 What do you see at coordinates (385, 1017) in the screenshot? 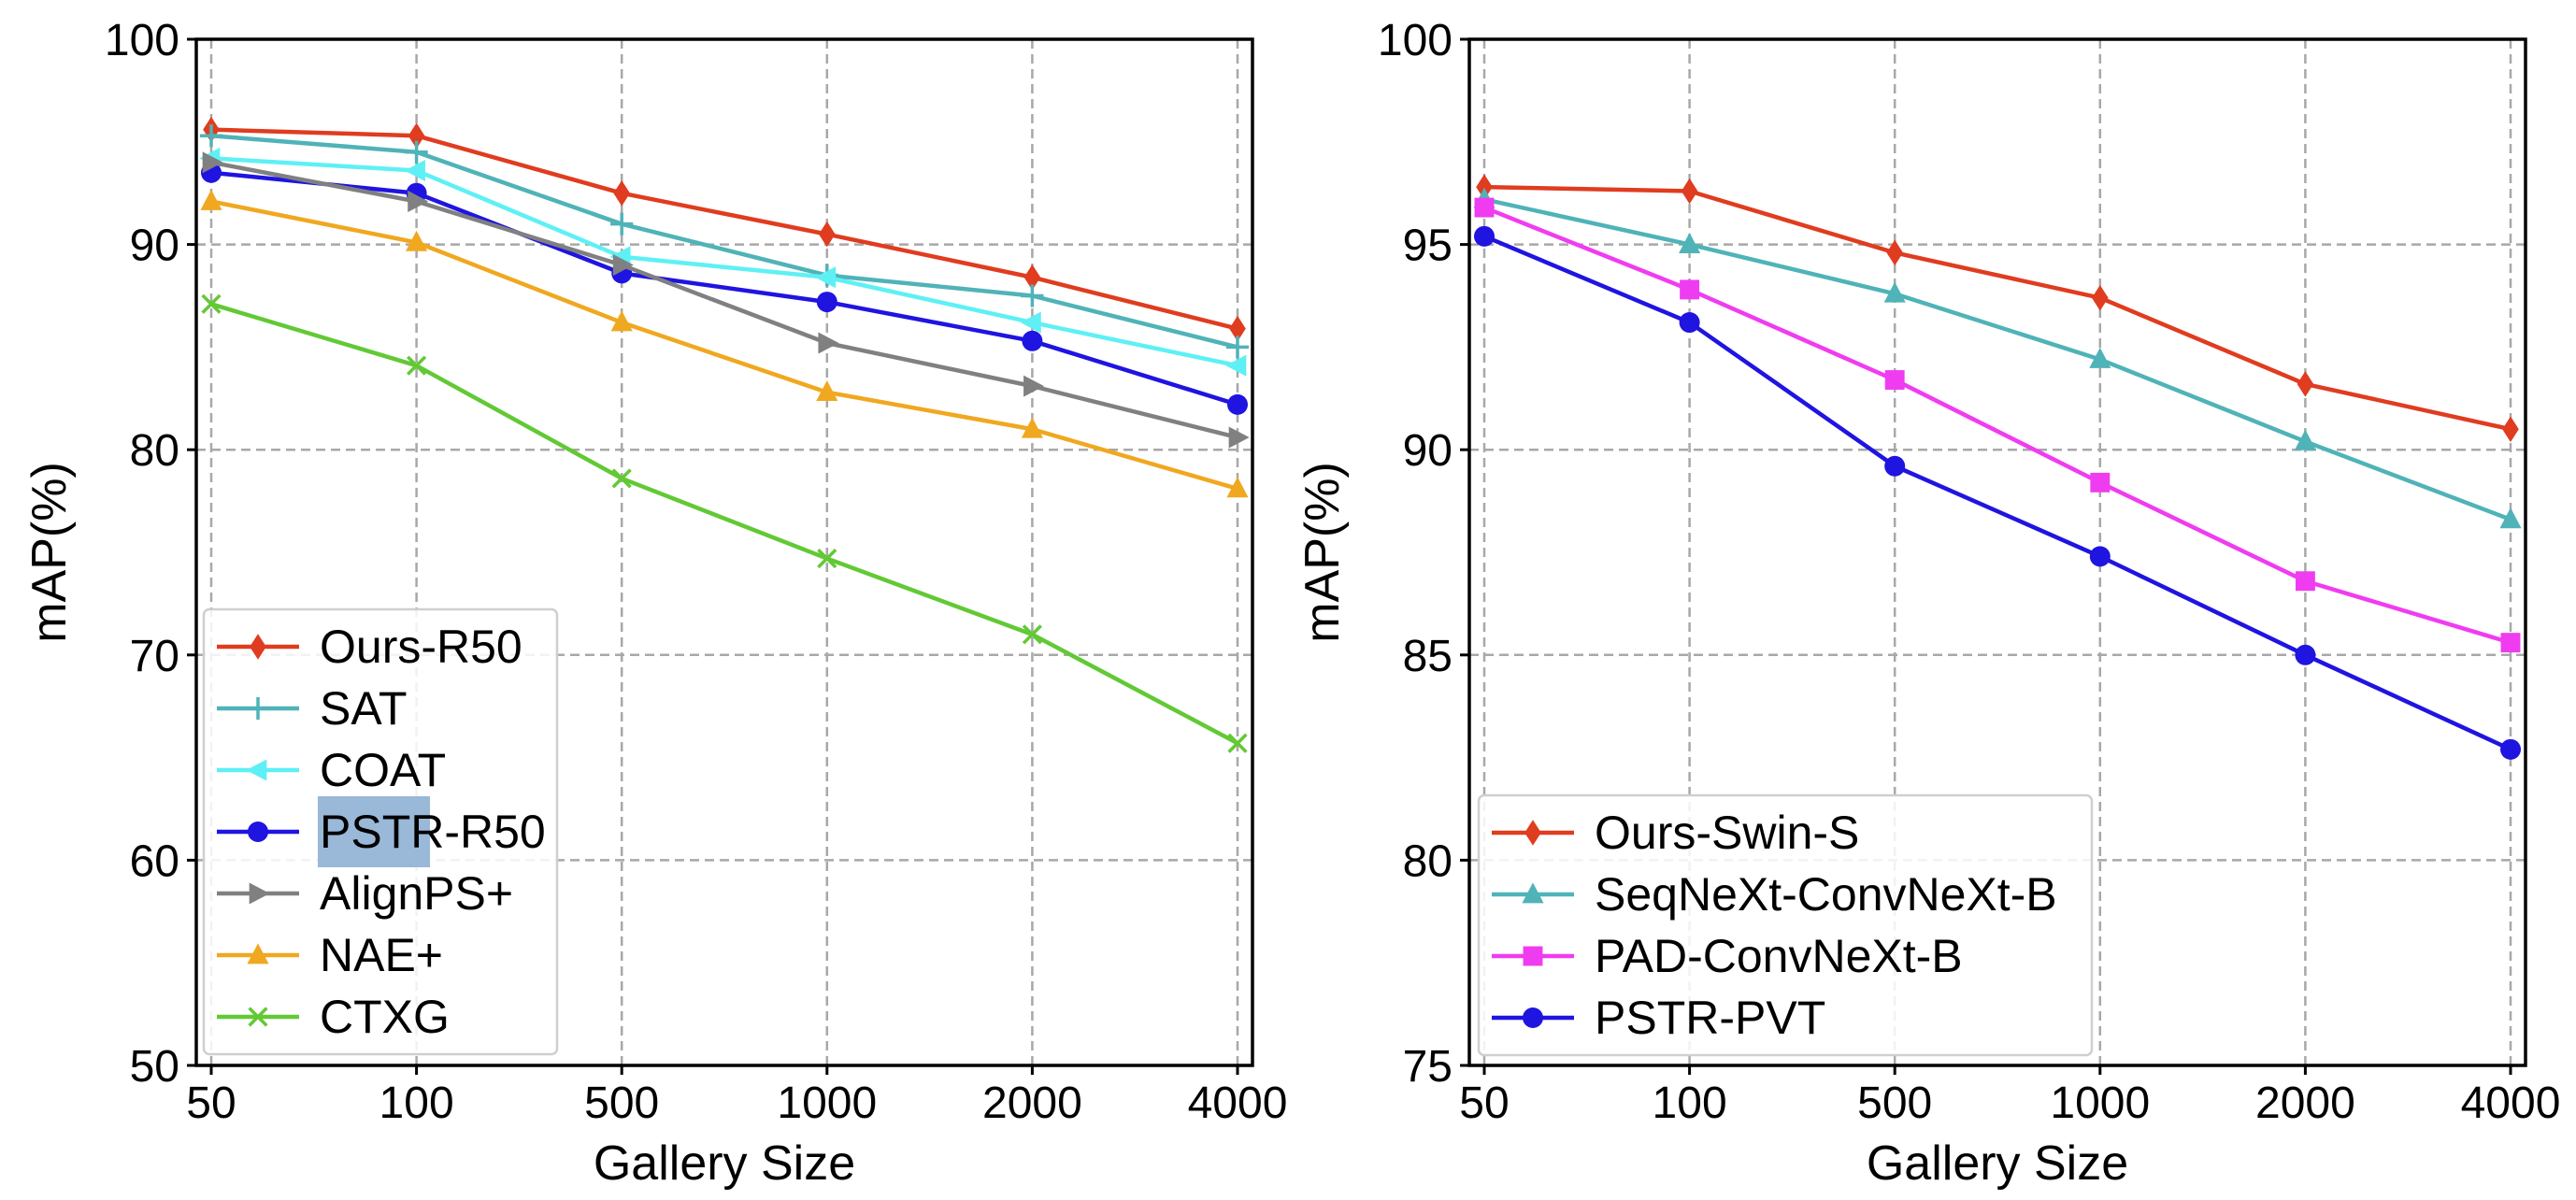
I see `legend-label: CTXG` at bounding box center [385, 1017].